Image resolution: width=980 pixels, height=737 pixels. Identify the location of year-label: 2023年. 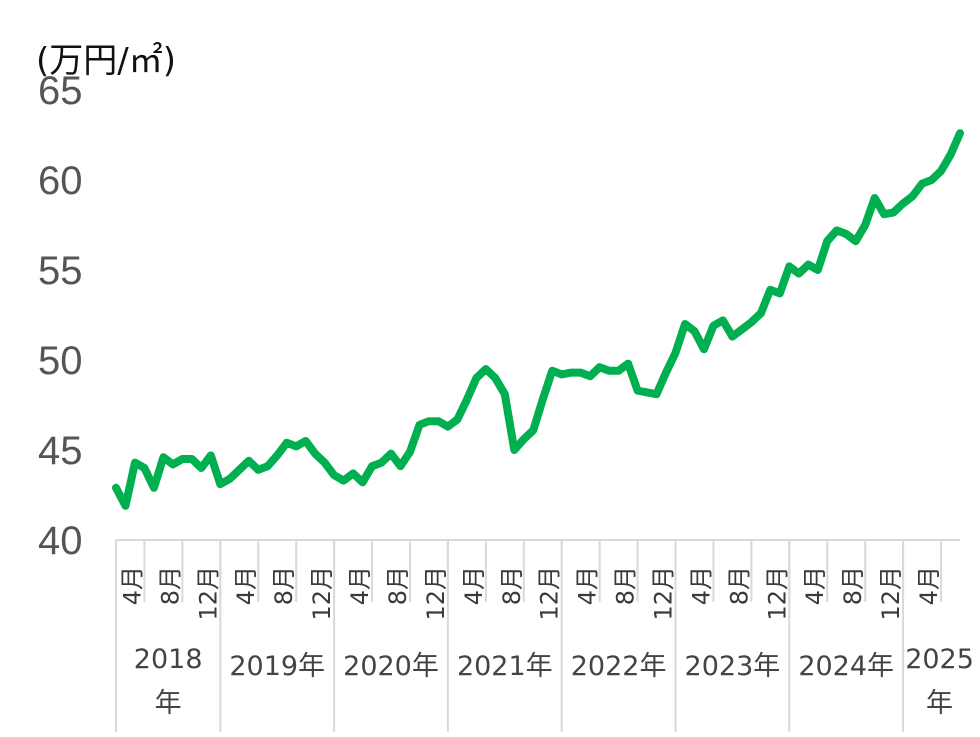
(733, 666).